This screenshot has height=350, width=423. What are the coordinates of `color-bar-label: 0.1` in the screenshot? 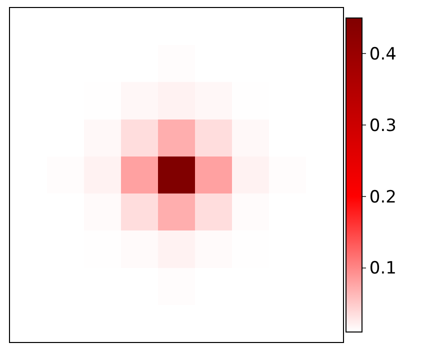 It's located at (382, 268).